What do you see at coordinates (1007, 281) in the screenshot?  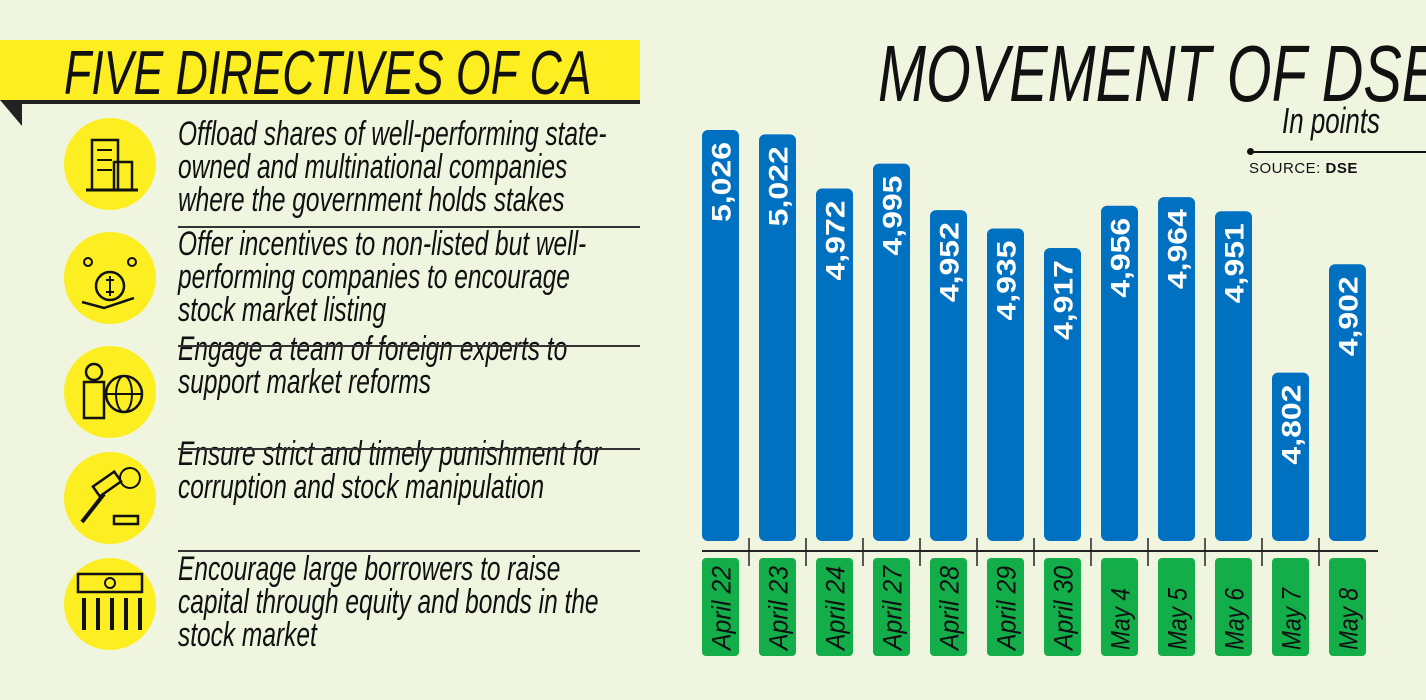 I see `bar-value-label: 4,935` at bounding box center [1007, 281].